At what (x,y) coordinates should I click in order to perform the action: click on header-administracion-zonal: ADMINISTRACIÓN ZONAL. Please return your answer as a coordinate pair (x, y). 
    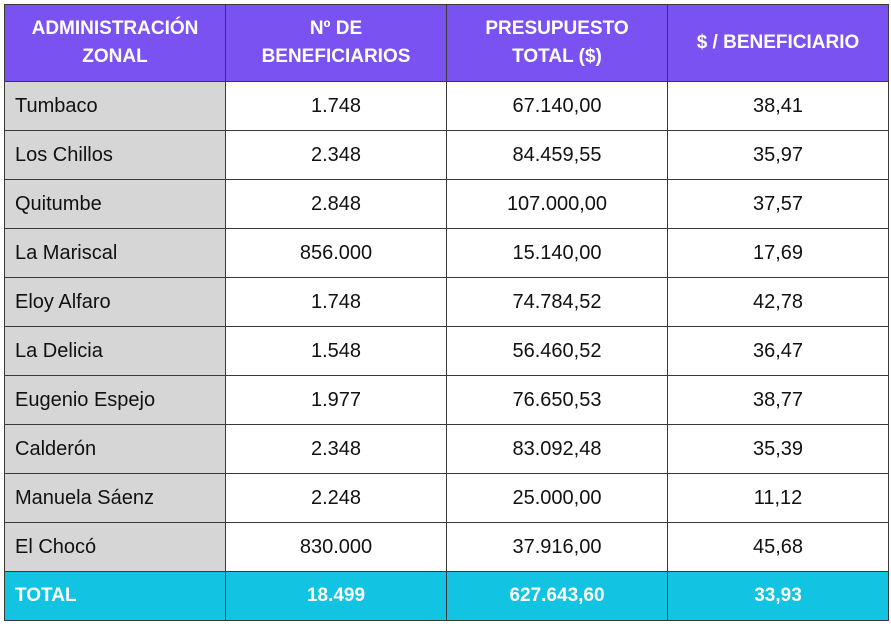
    Looking at the image, I should click on (115, 43).